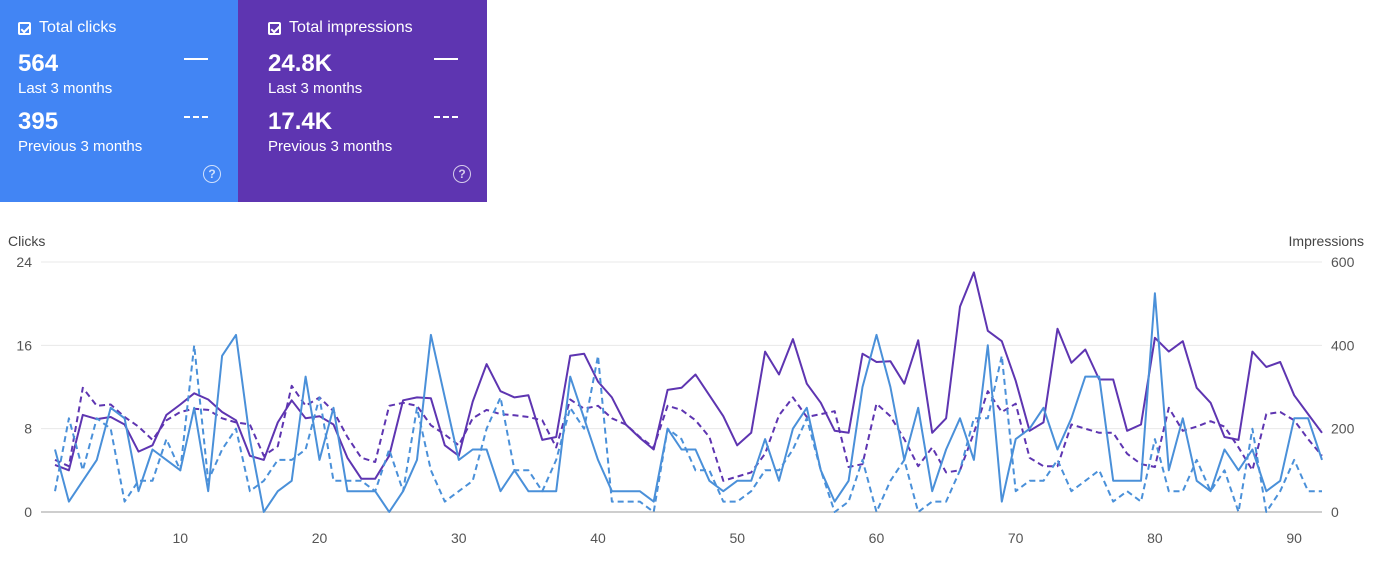 The image size is (1378, 561). What do you see at coordinates (65, 88) in the screenshot?
I see `clicks-current-label: Last 3 months` at bounding box center [65, 88].